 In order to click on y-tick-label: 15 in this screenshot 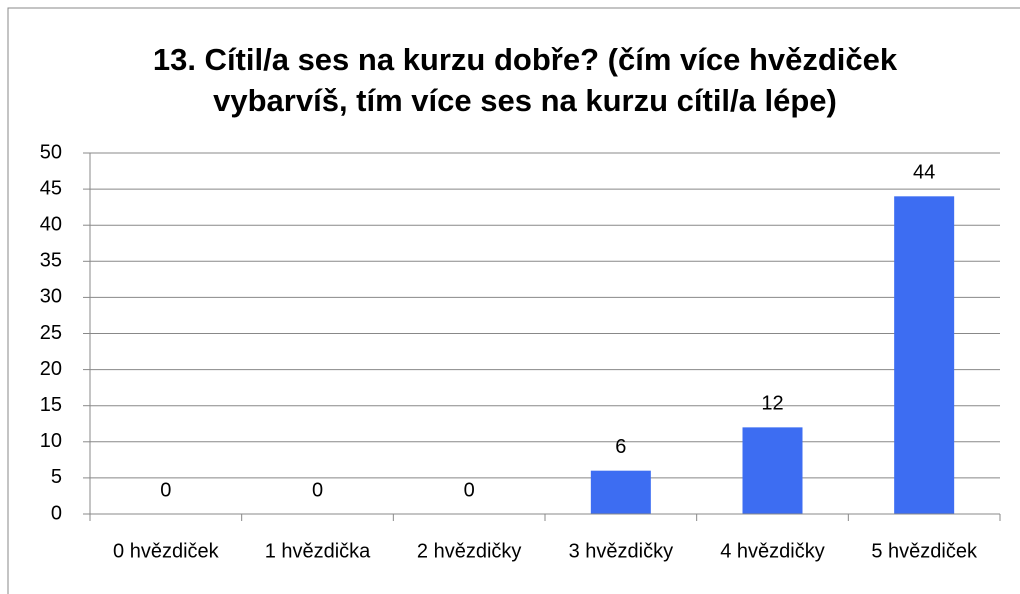, I will do `click(51, 405)`.